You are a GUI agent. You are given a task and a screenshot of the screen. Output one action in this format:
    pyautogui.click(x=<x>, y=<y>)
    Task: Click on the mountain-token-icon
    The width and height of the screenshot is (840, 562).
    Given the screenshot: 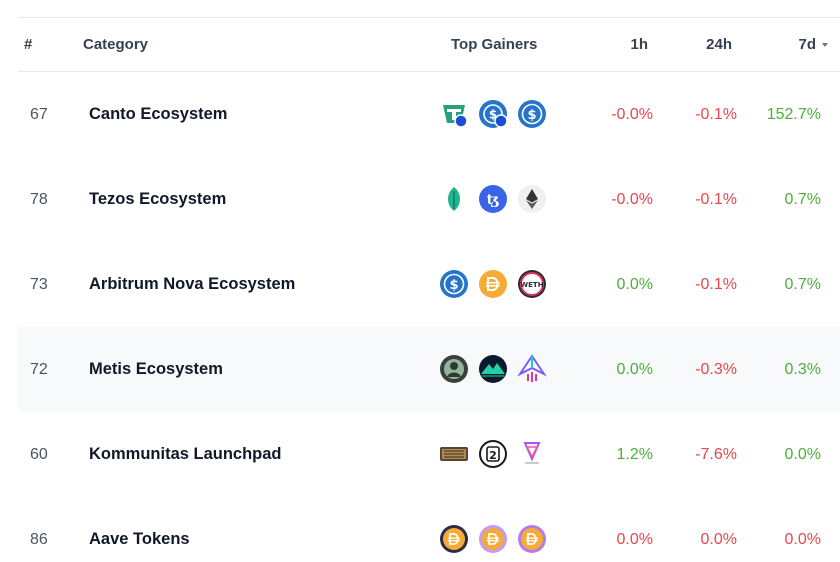 What is the action you would take?
    pyautogui.click(x=493, y=369)
    